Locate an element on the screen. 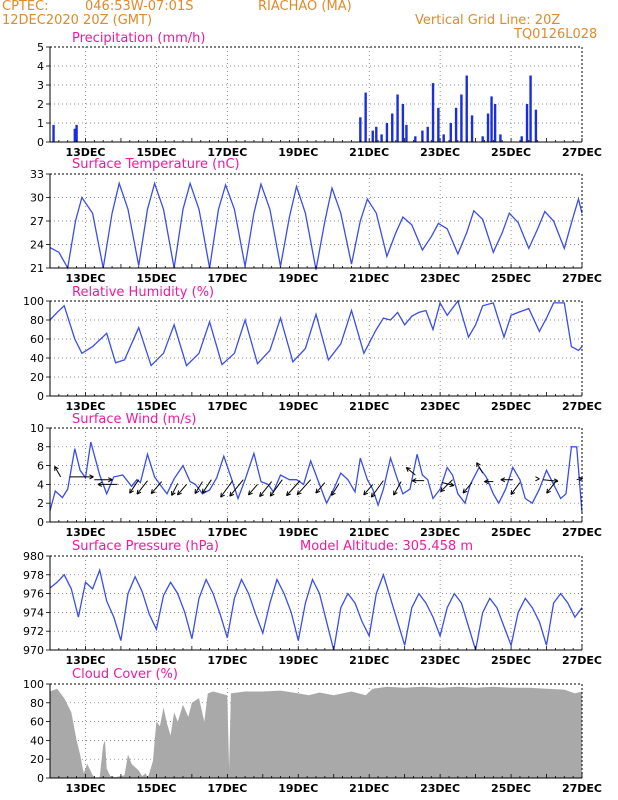 The image size is (618, 800). panel-title: Cloud Cover (%) is located at coordinates (125, 674).